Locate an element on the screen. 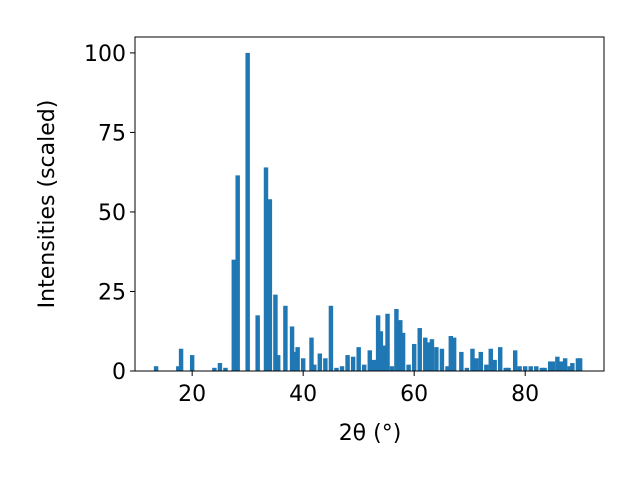  y-tick-label: 75 is located at coordinates (112, 133).